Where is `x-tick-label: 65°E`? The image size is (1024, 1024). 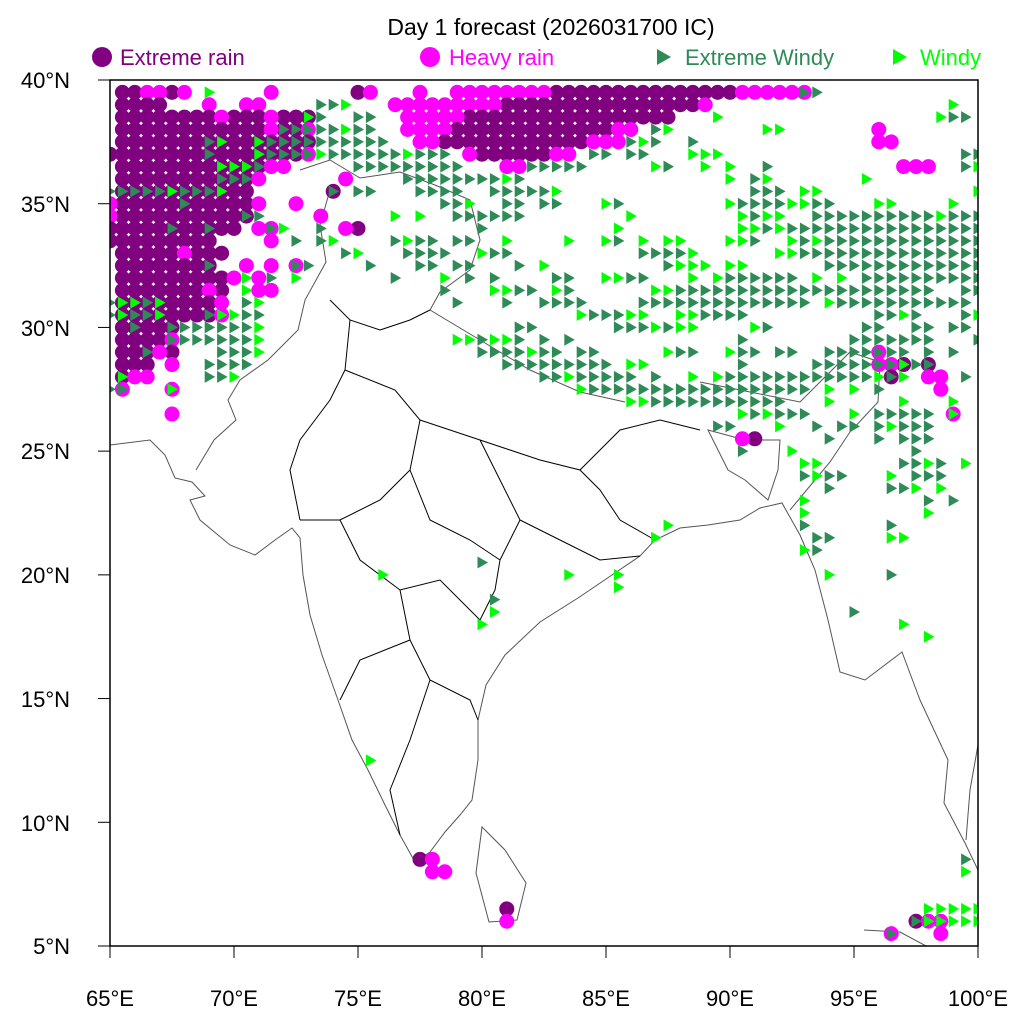
x-tick-label: 65°E is located at coordinates (110, 998).